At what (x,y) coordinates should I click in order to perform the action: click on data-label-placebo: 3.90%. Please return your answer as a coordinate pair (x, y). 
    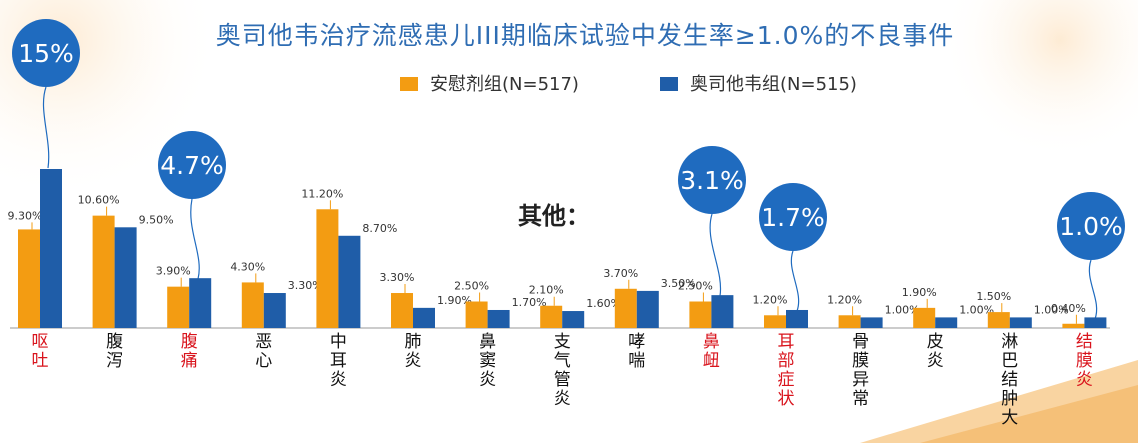
    Looking at the image, I should click on (173, 271).